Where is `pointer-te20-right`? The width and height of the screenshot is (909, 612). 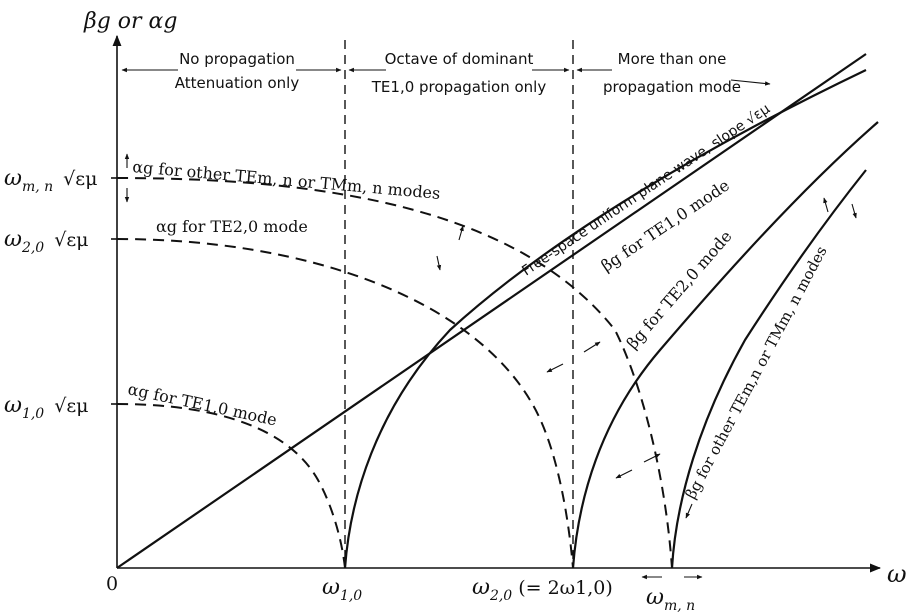 pointer-te20-right is located at coordinates (592, 347).